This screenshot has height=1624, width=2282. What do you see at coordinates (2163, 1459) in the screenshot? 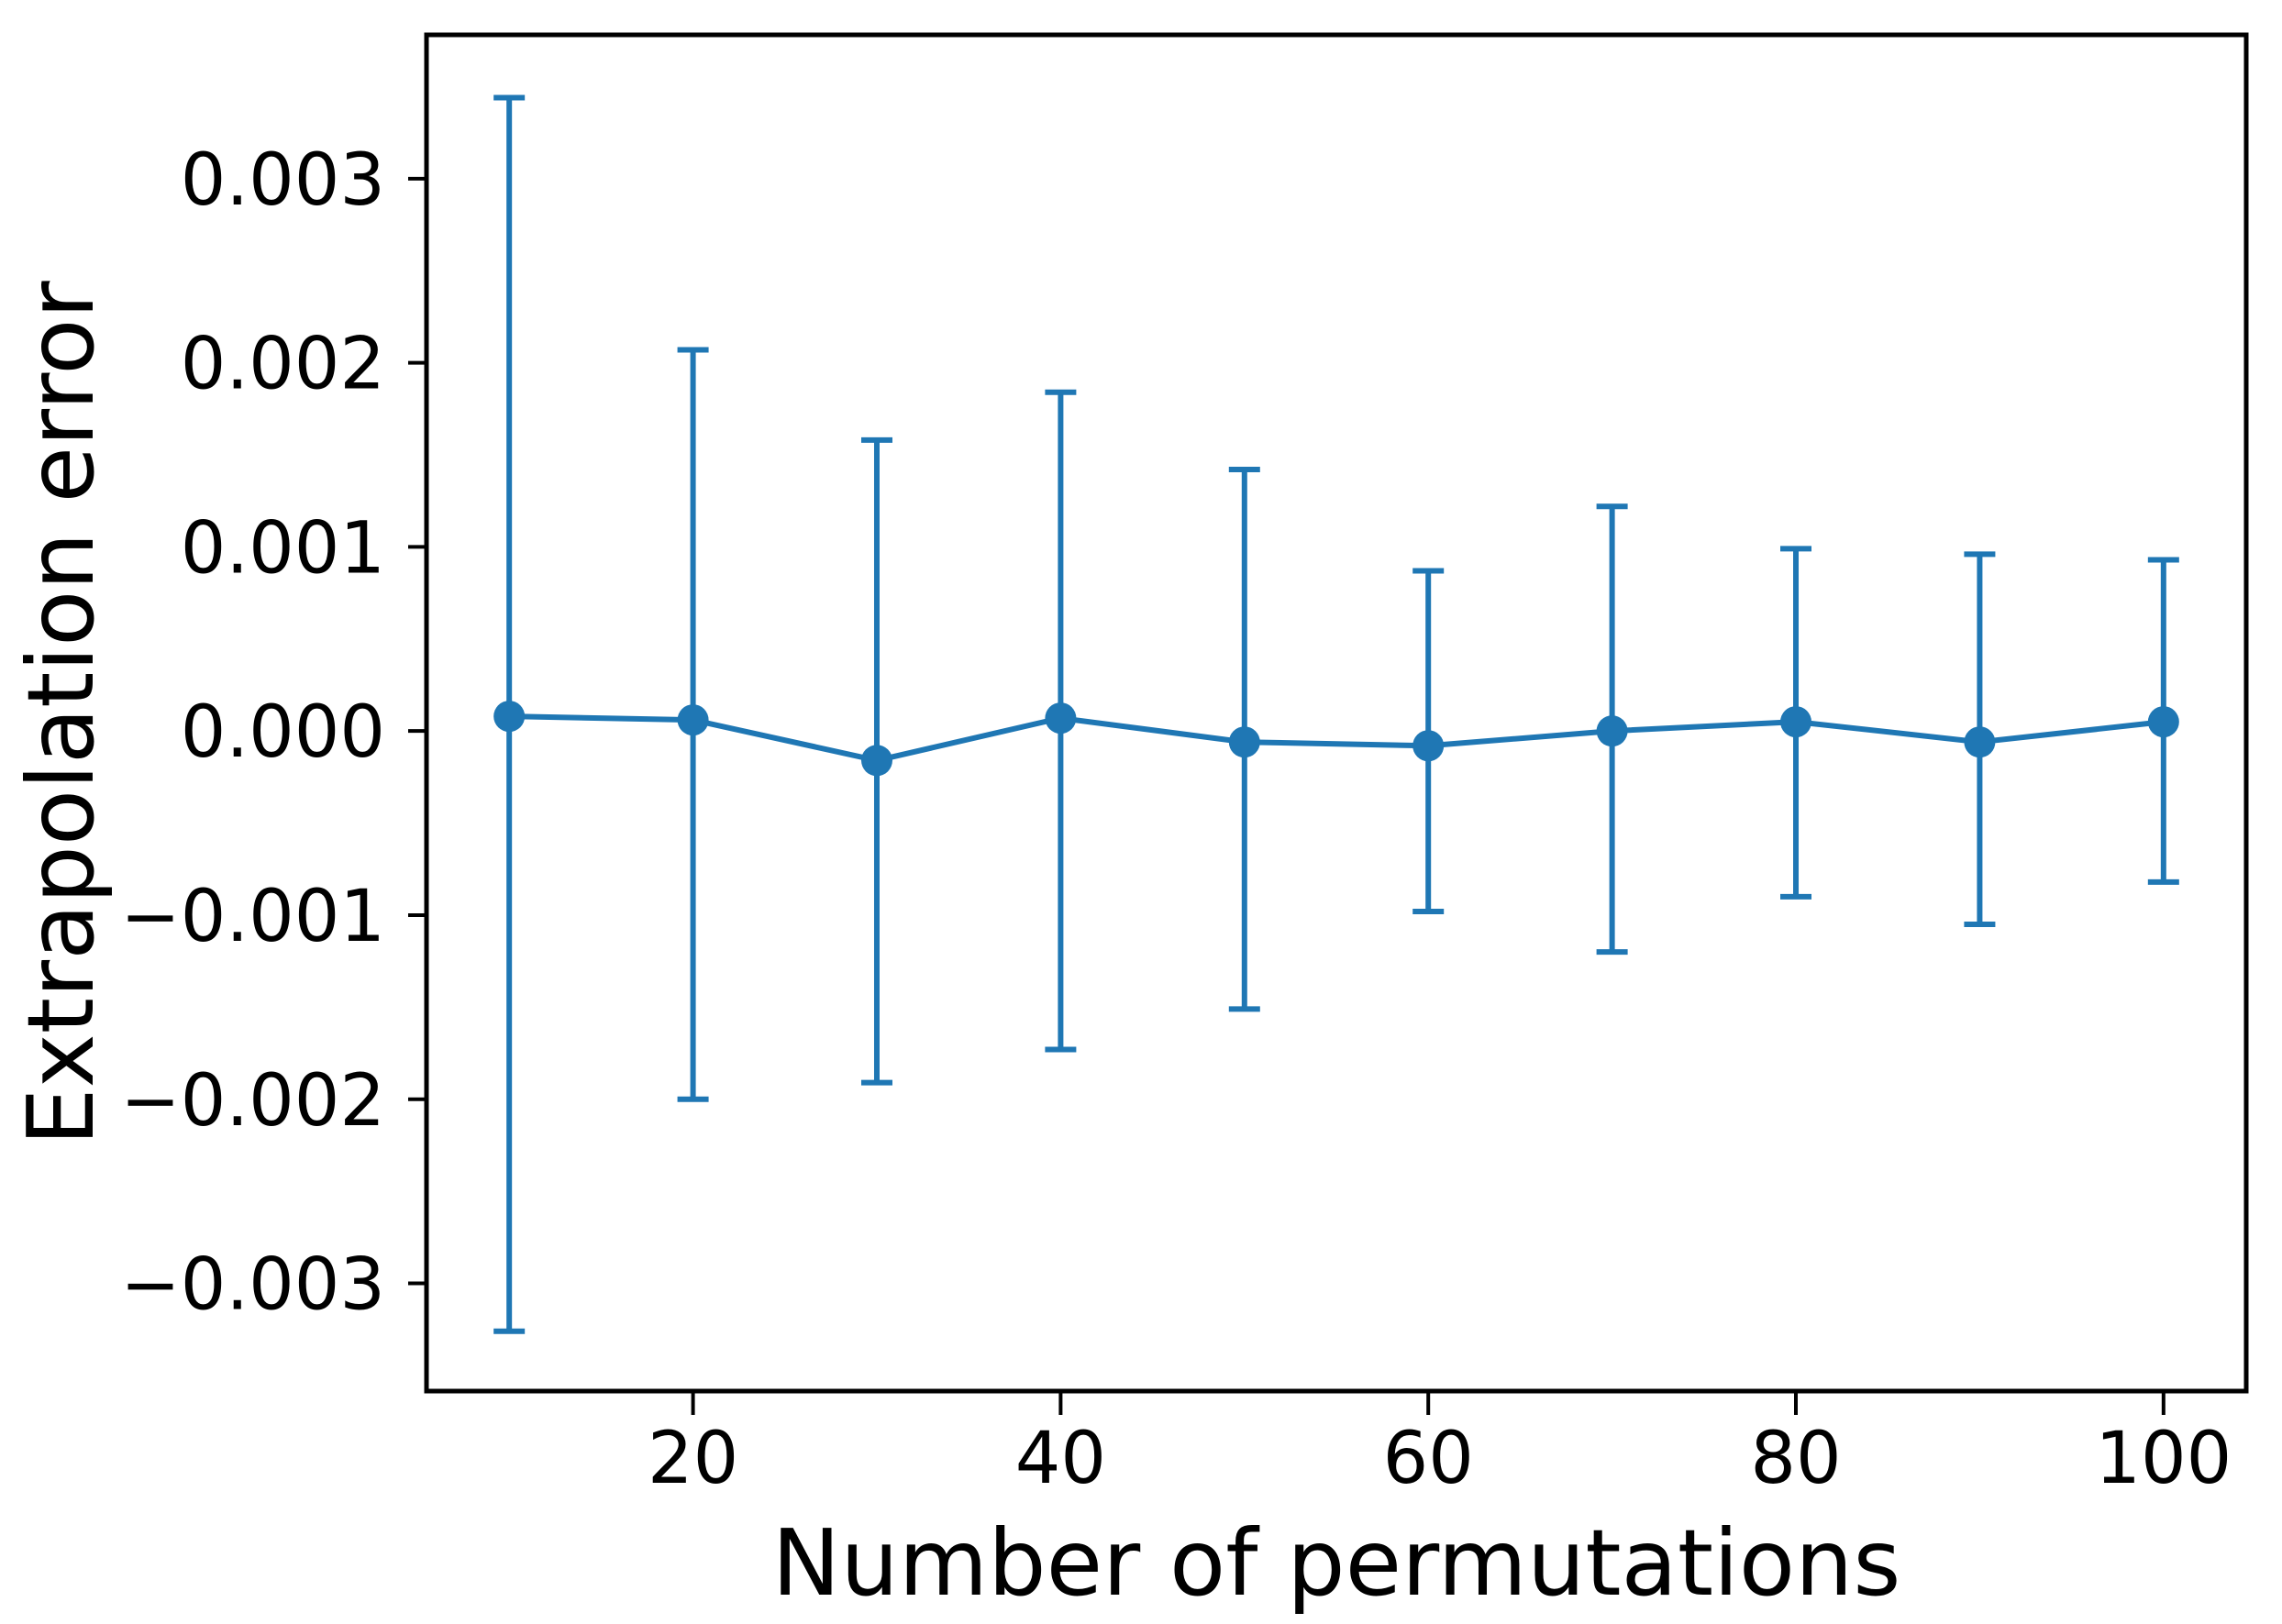
I see `x-tick-label: 100` at bounding box center [2163, 1459].